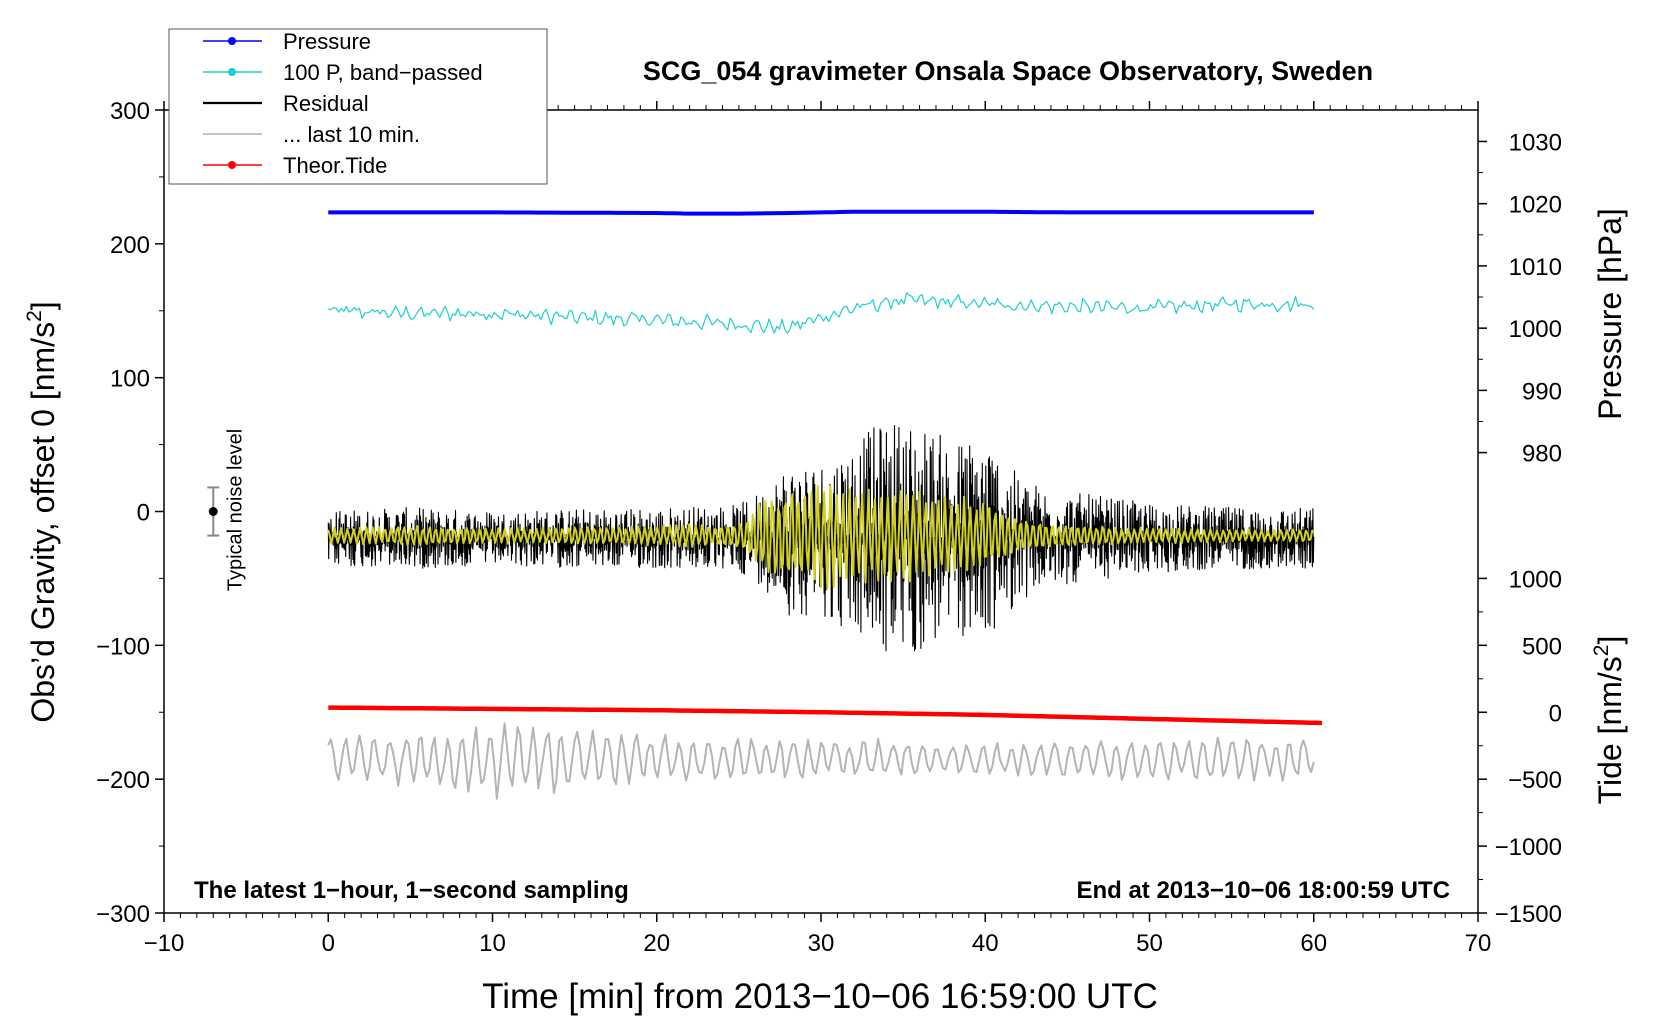 The image size is (1660, 1020). Describe the element at coordinates (1535, 329) in the screenshot. I see `pressure-tick-label: 1000` at that location.